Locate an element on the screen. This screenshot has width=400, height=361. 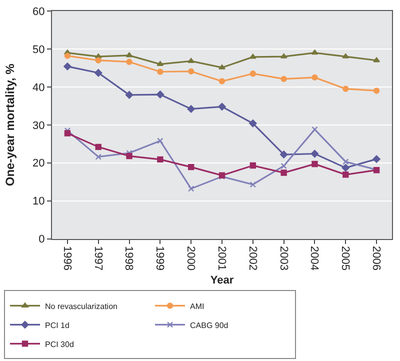
y-tick-label: 40 is located at coordinates (38, 88).